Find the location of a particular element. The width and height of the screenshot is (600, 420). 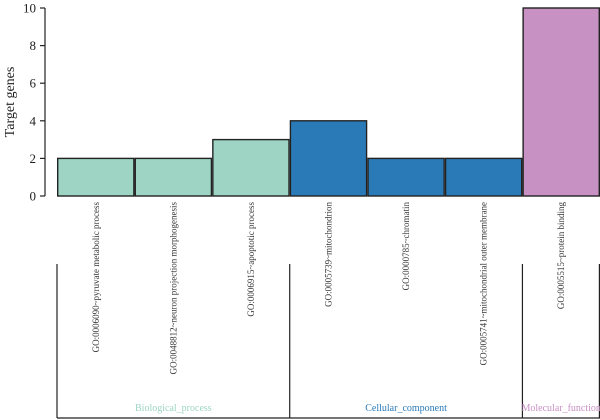

category-label: GO:0005741~mitochondrial outer membrane is located at coordinates (484, 283).